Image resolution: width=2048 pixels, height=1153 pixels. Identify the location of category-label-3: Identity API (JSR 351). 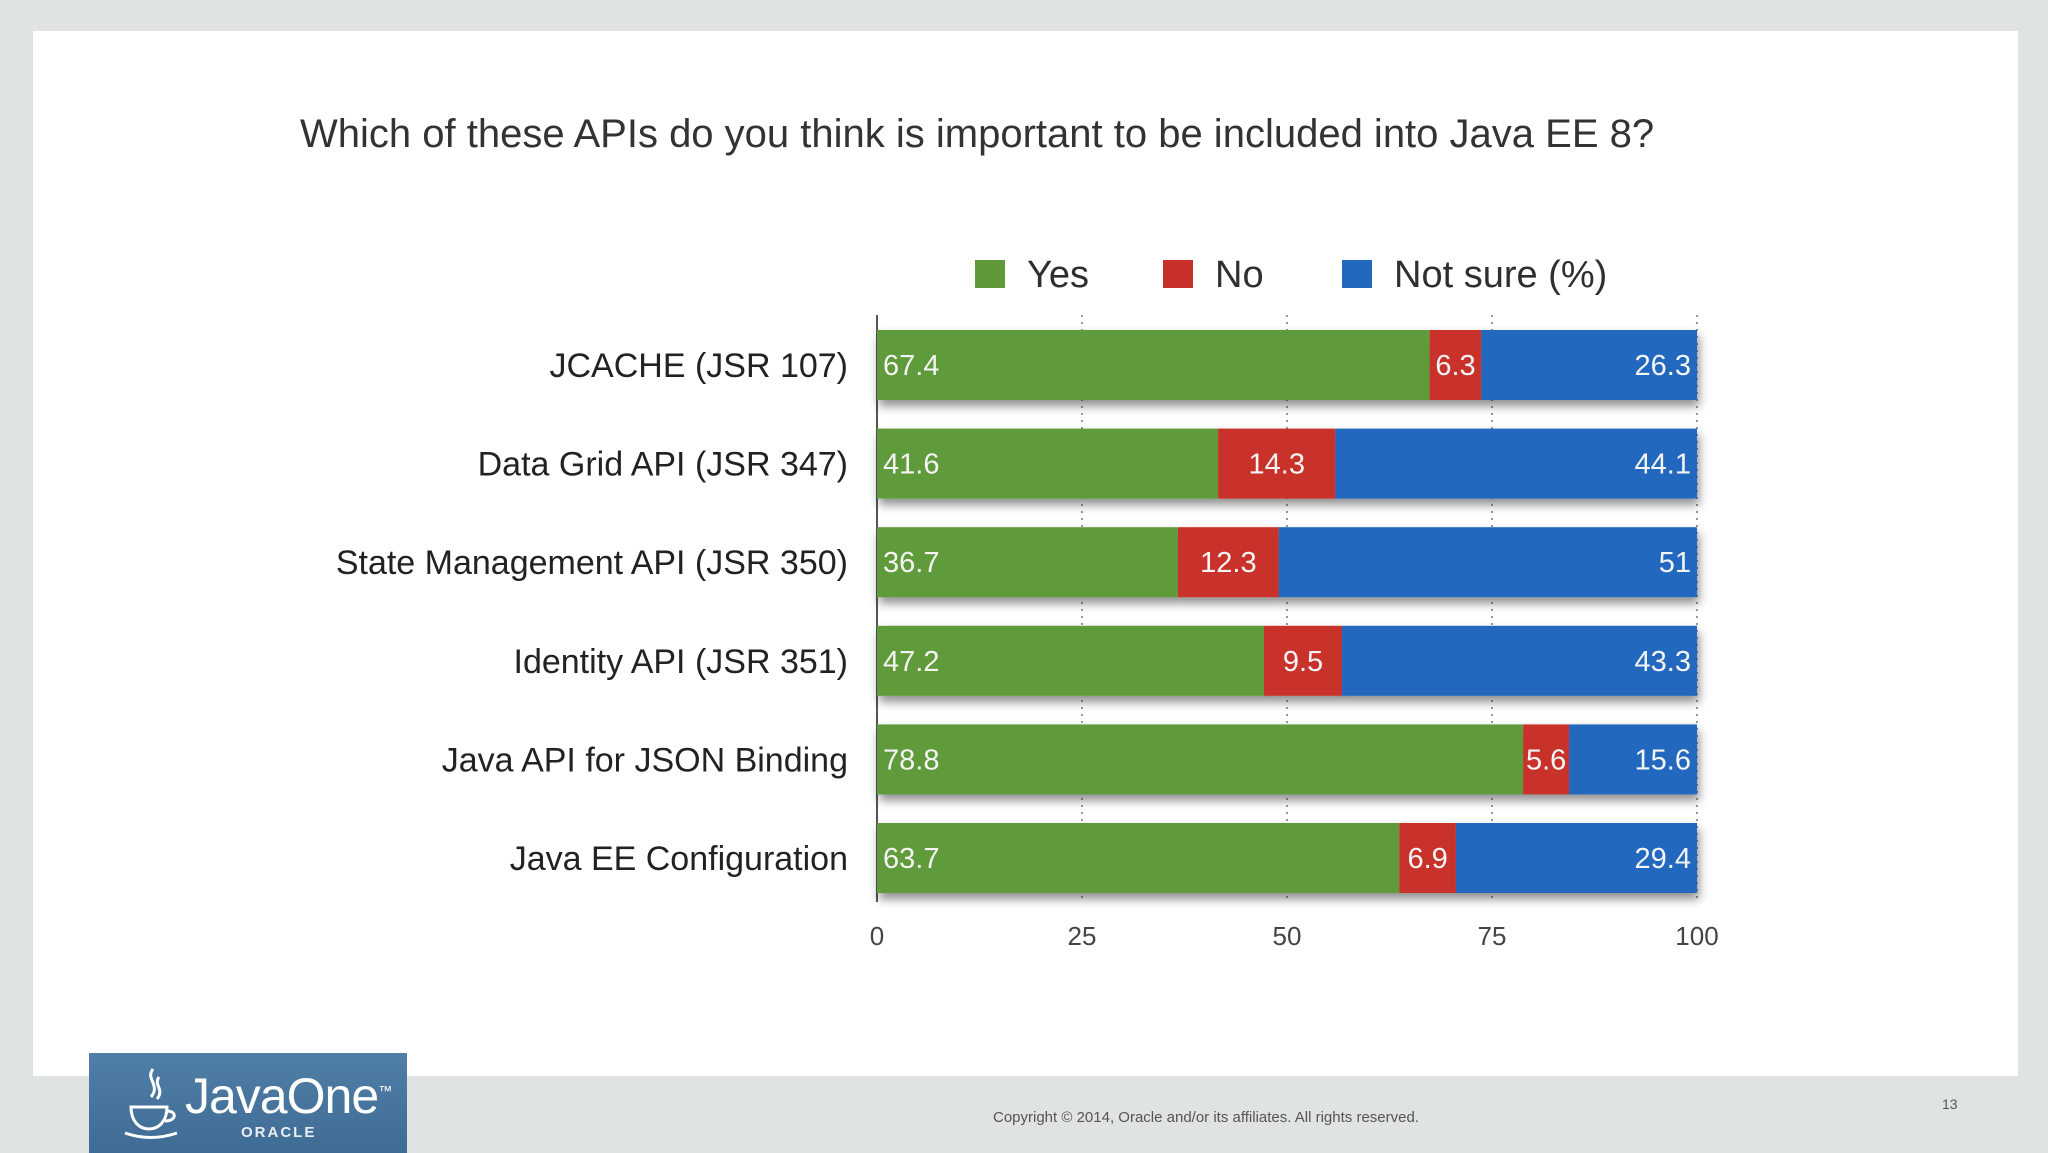
(681, 662).